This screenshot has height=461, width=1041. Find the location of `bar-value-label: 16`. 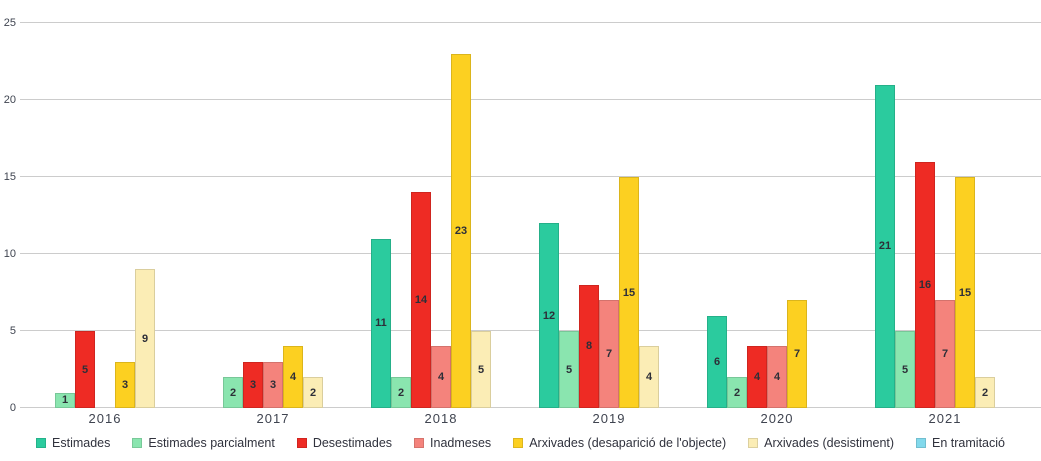

bar-value-label: 16 is located at coordinates (925, 284).